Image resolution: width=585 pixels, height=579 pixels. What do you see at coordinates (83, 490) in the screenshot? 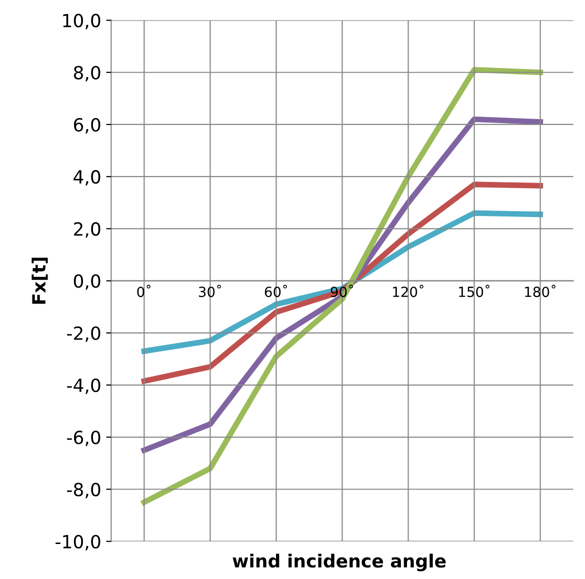
I see `y-tick-label: -8,0` at bounding box center [83, 490].